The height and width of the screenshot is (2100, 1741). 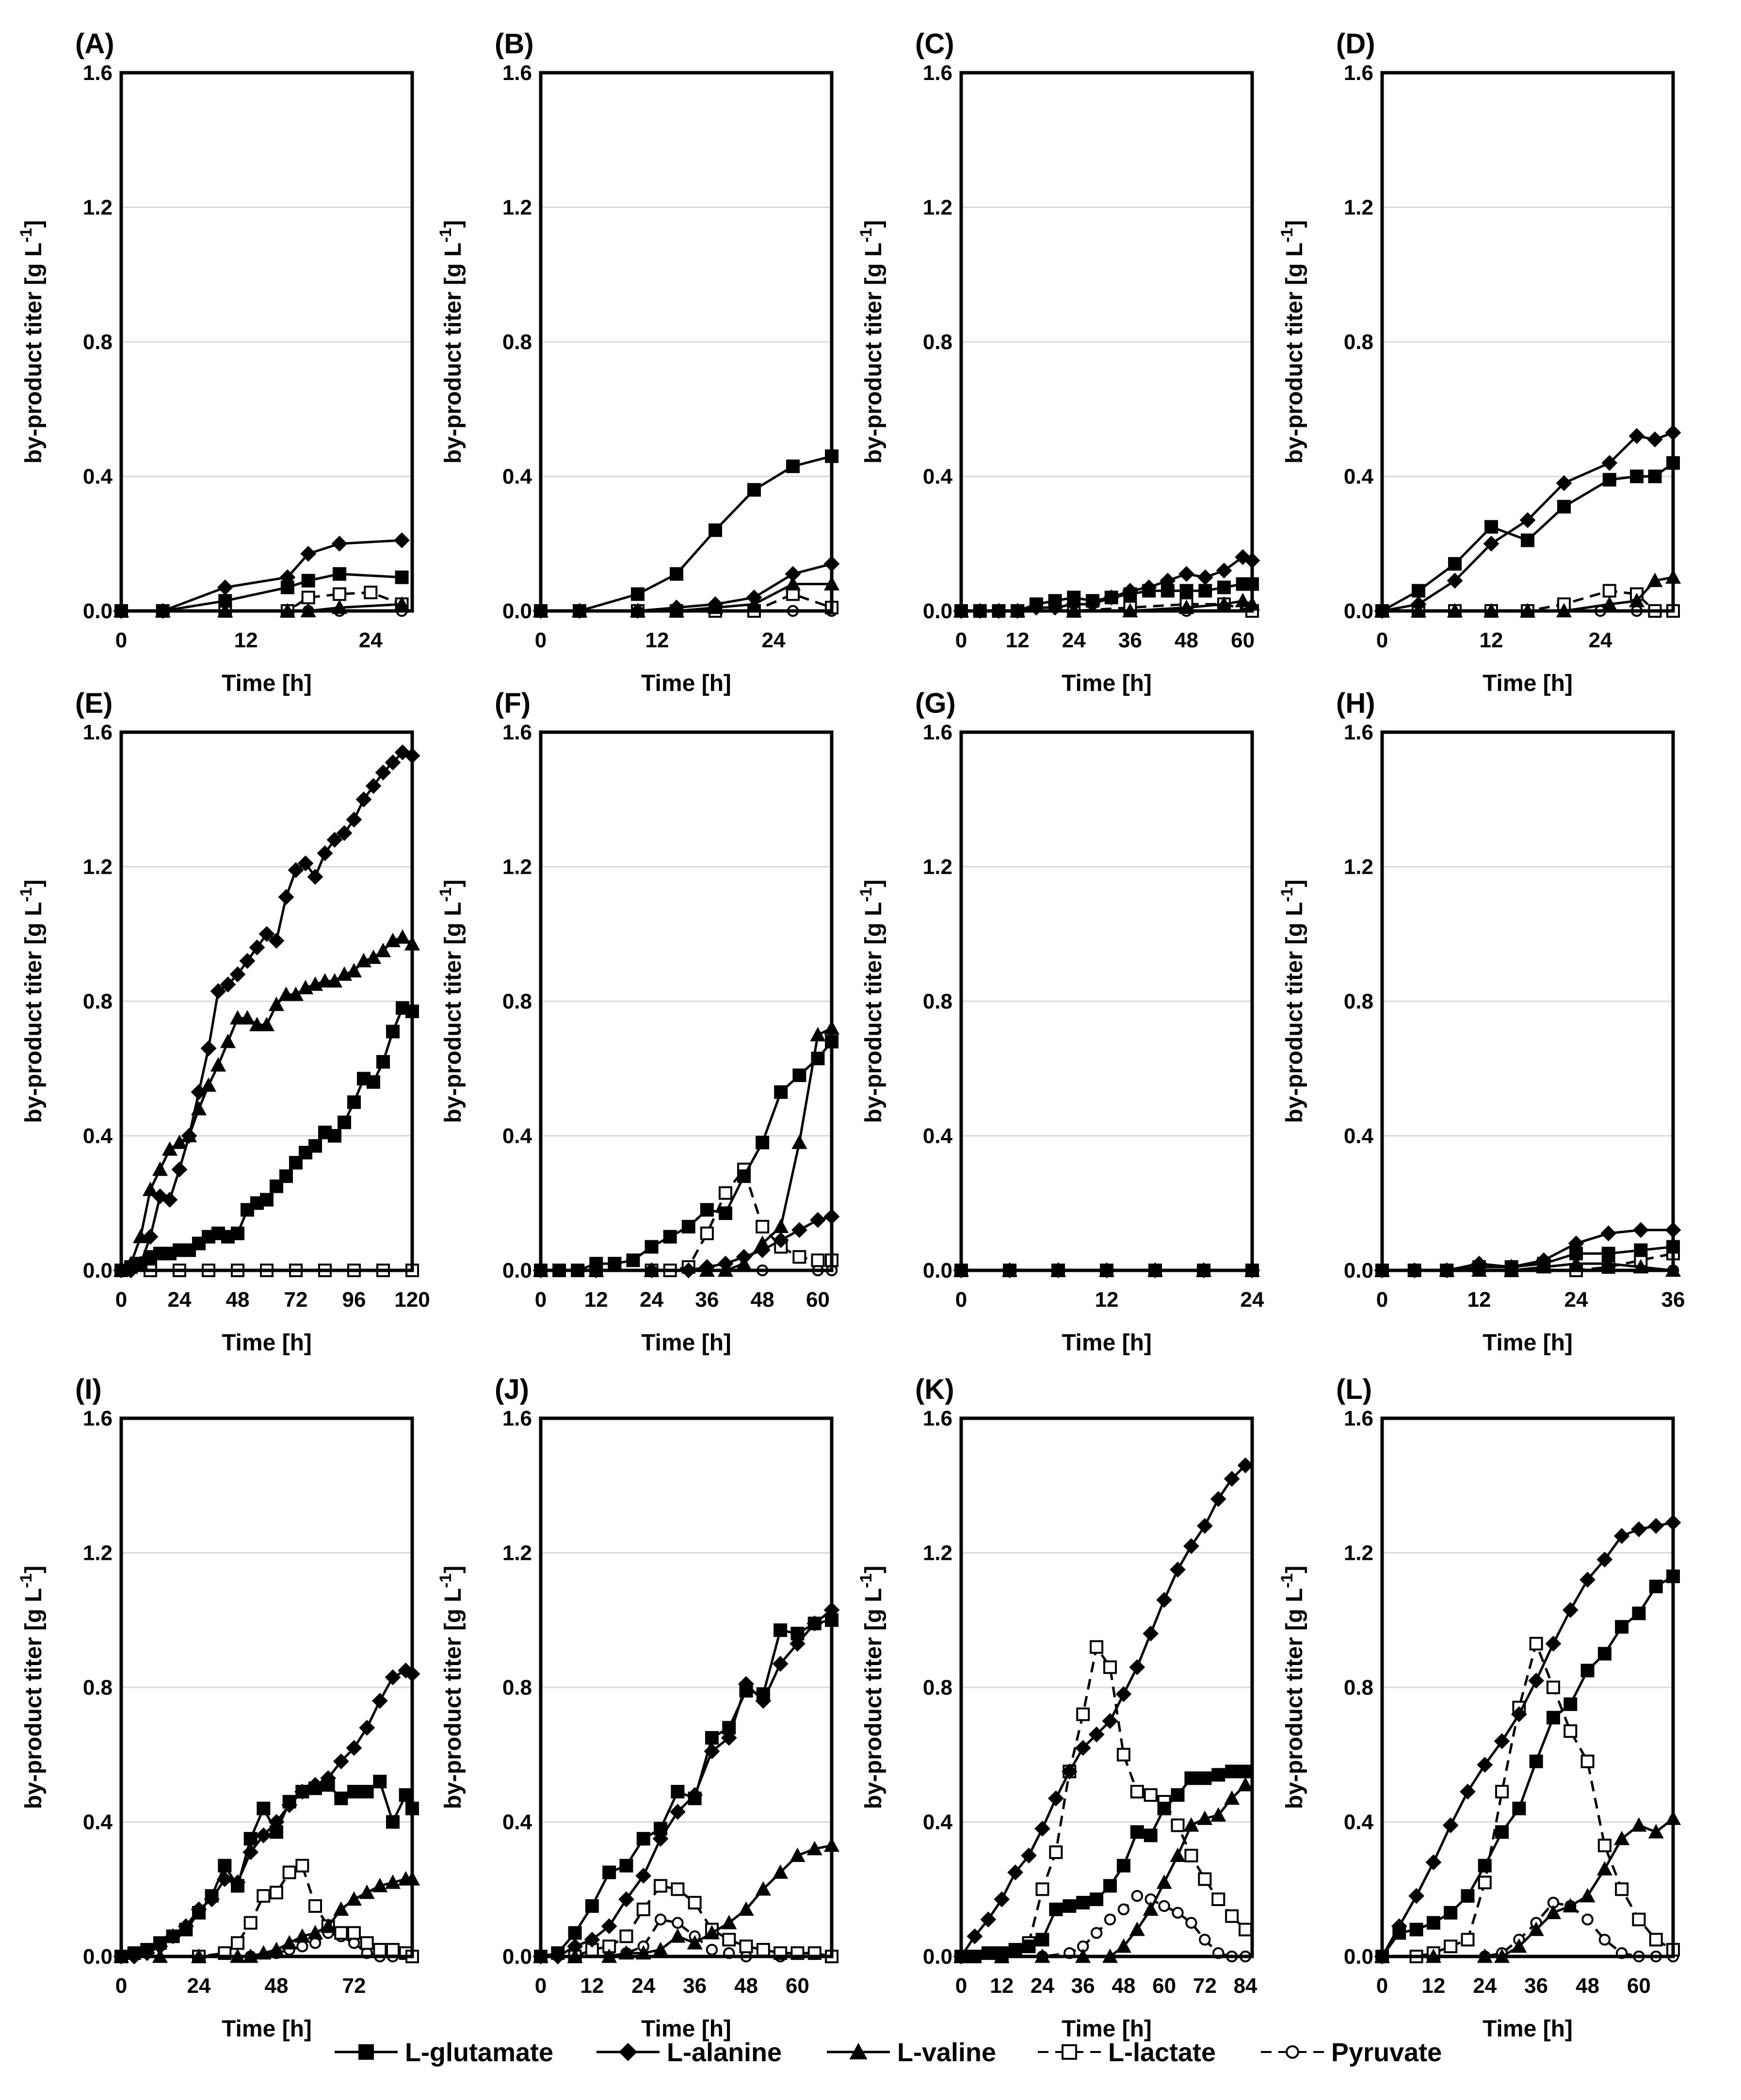 What do you see at coordinates (1186, 640) in the screenshot?
I see `x-tick-label: 48` at bounding box center [1186, 640].